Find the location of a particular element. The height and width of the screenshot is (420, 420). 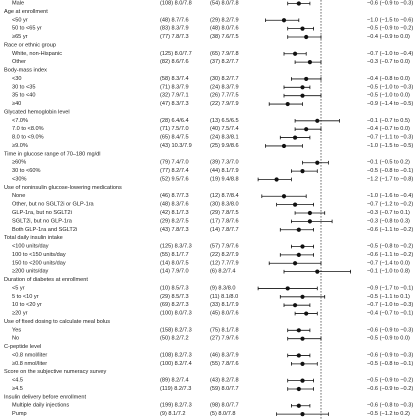

subgroup-label: None is located at coordinates (18, 196).